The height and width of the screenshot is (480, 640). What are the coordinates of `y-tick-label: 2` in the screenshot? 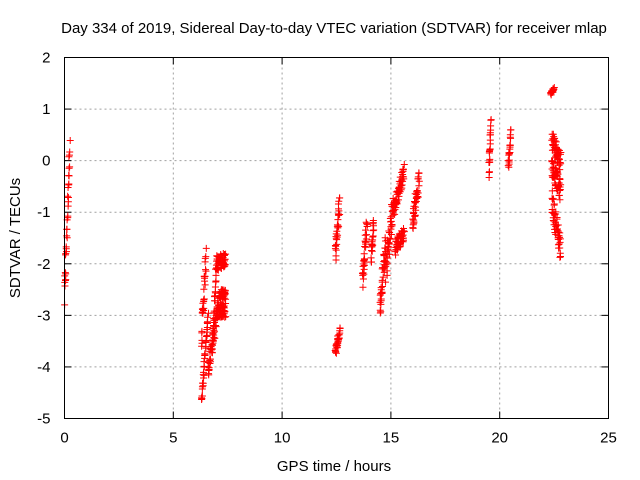 It's located at (46, 58).